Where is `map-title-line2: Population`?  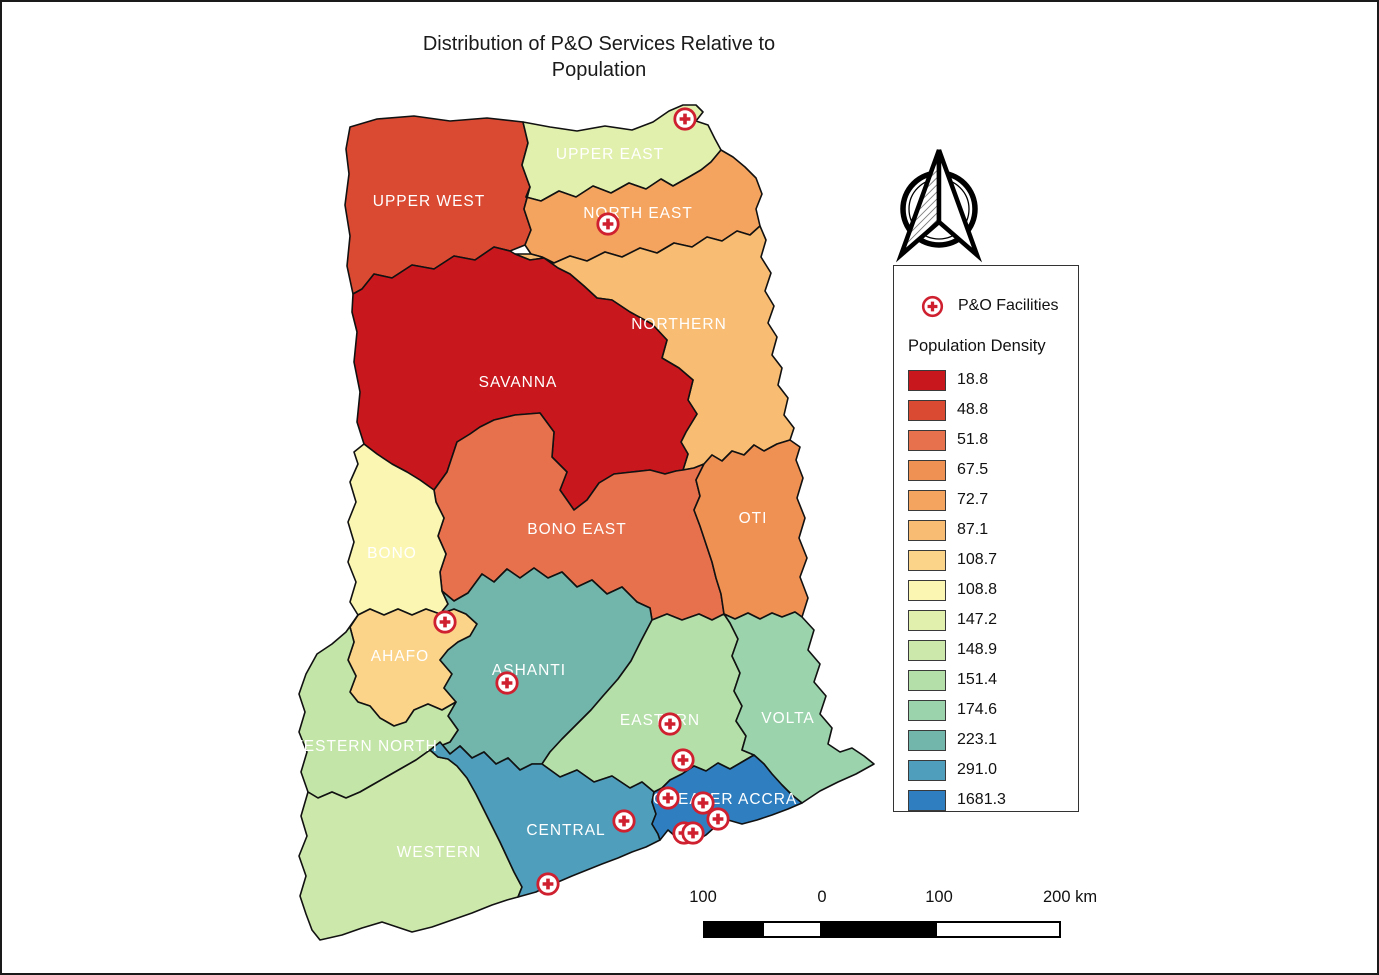 map-title-line2: Population is located at coordinates (599, 70).